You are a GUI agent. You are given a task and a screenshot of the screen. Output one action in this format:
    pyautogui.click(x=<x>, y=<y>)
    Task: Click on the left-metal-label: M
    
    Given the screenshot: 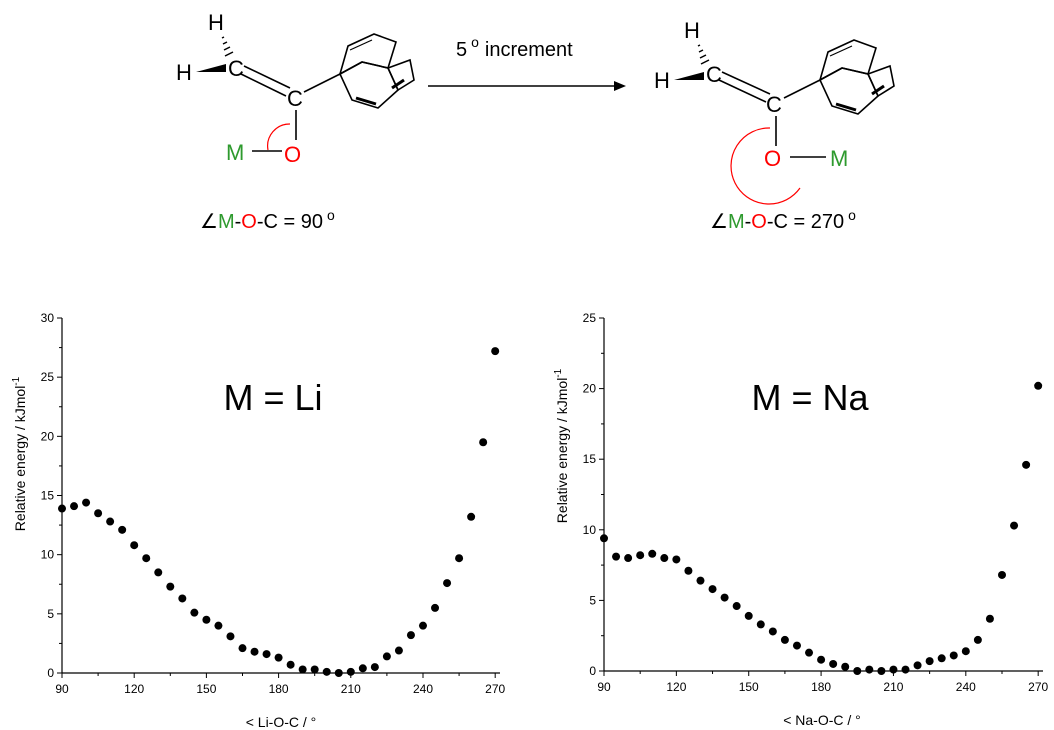 What is the action you would take?
    pyautogui.click(x=235, y=152)
    